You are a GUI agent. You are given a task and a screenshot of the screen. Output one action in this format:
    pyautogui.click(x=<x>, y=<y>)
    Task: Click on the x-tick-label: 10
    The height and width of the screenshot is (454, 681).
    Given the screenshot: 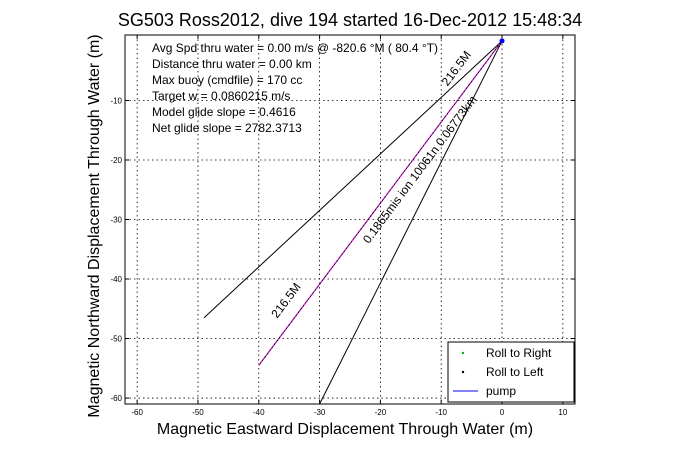 What is the action you would take?
    pyautogui.click(x=562, y=412)
    